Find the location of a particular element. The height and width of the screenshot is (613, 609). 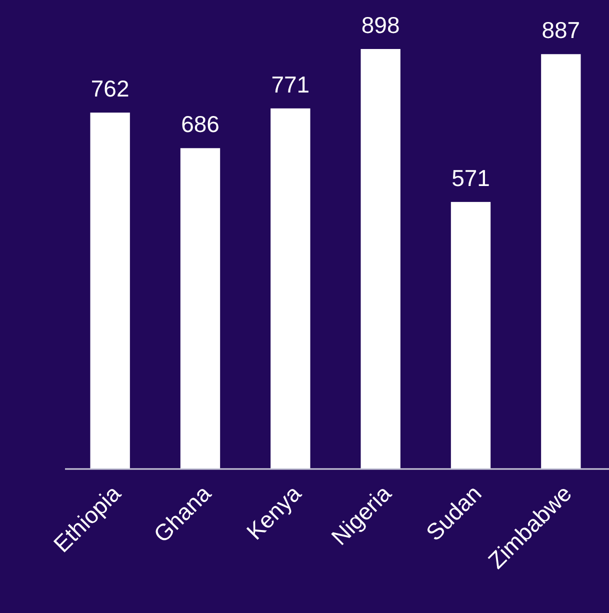

data-label: 771 is located at coordinates (290, 84).